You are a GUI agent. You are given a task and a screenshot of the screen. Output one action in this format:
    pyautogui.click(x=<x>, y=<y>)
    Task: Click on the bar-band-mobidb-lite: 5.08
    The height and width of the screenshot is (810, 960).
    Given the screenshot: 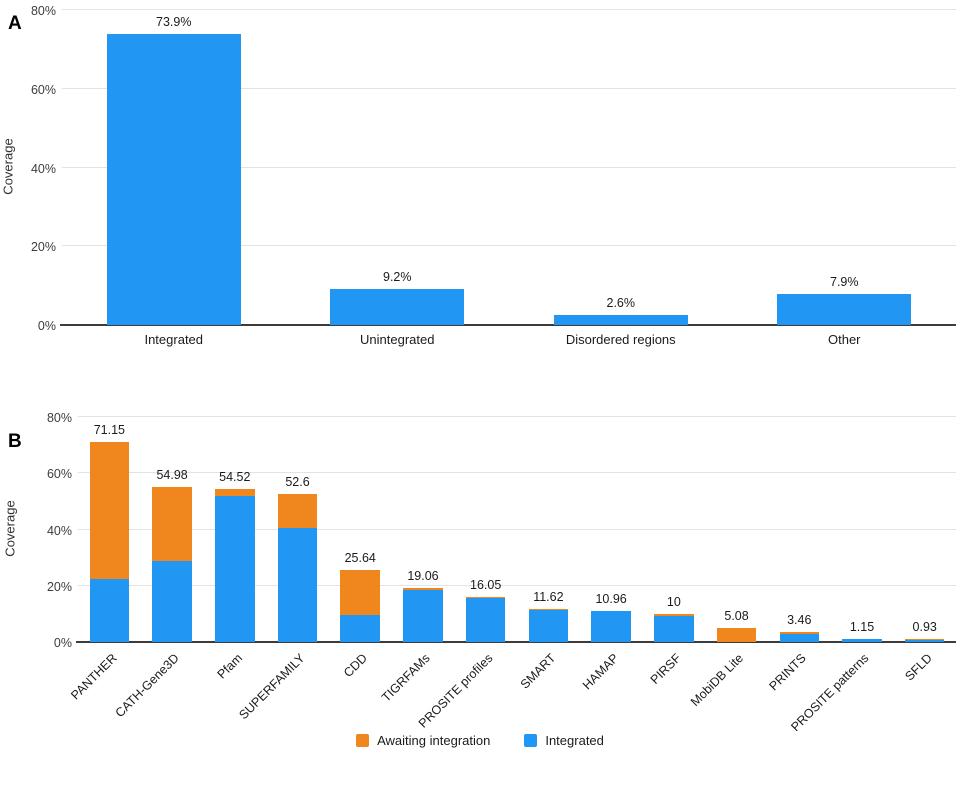 What is the action you would take?
    pyautogui.click(x=736, y=529)
    